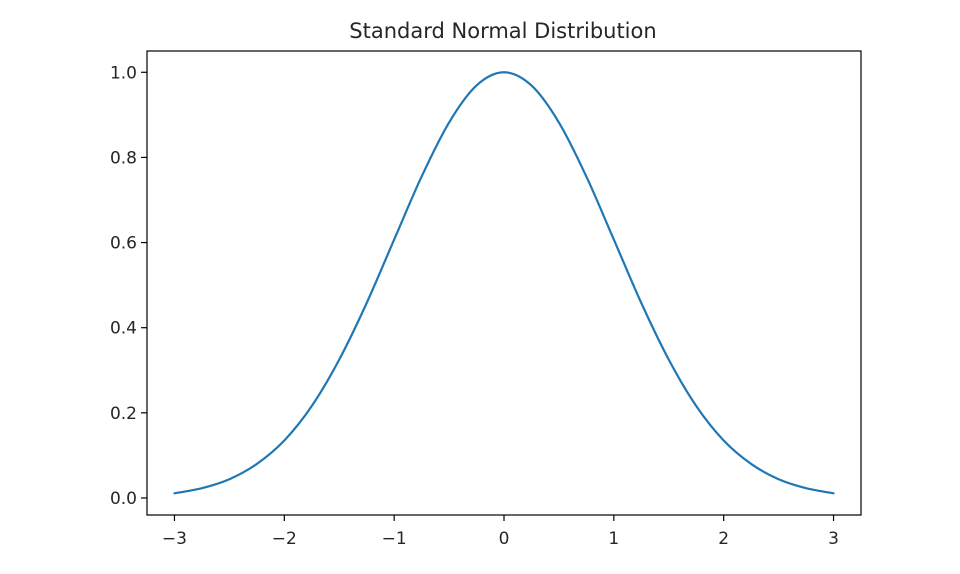  Describe the element at coordinates (123, 73) in the screenshot. I see `y-tick-label: 1.0` at that location.